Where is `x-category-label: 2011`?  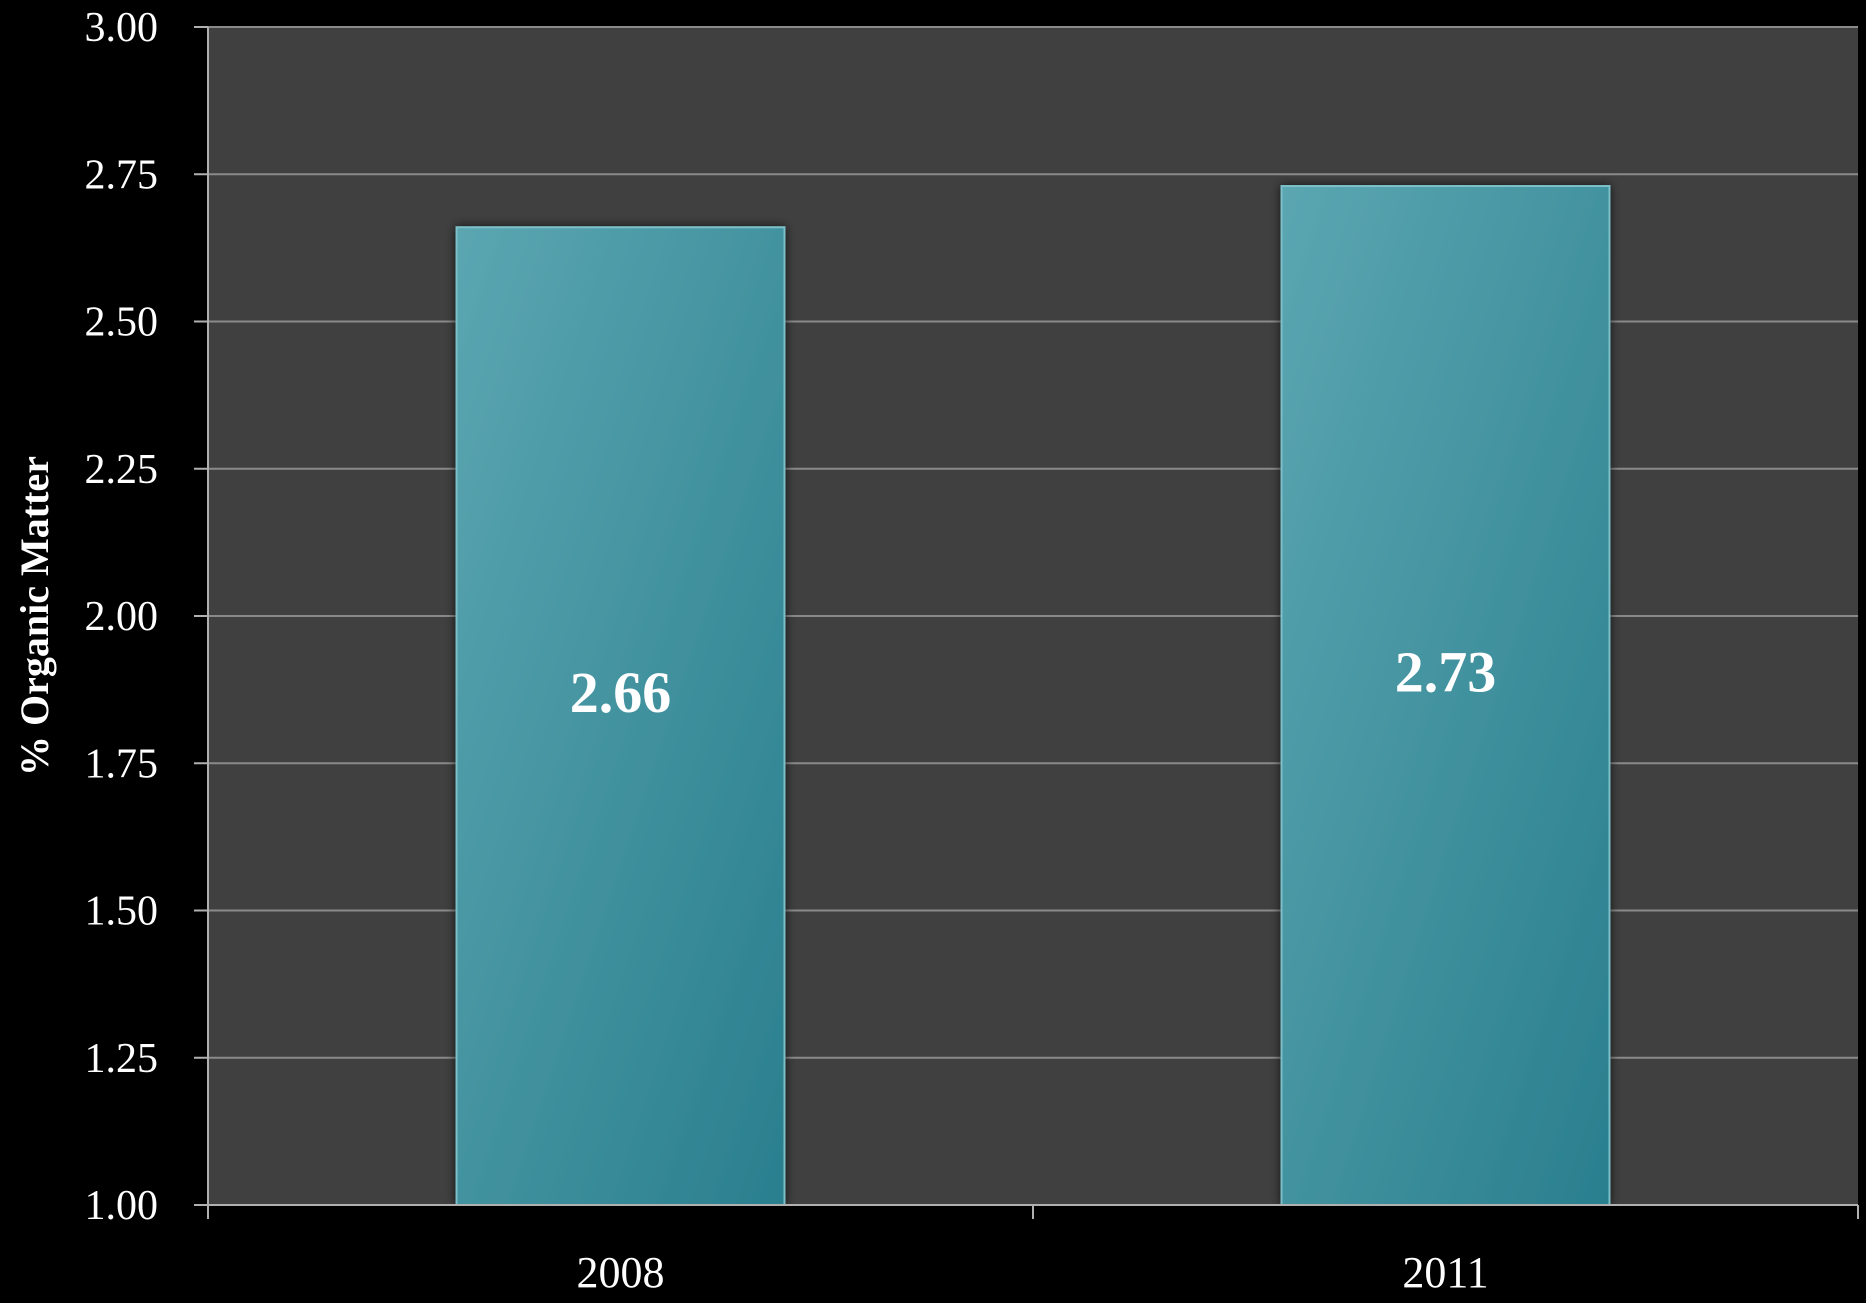
x-category-label: 2011 is located at coordinates (1445, 1272).